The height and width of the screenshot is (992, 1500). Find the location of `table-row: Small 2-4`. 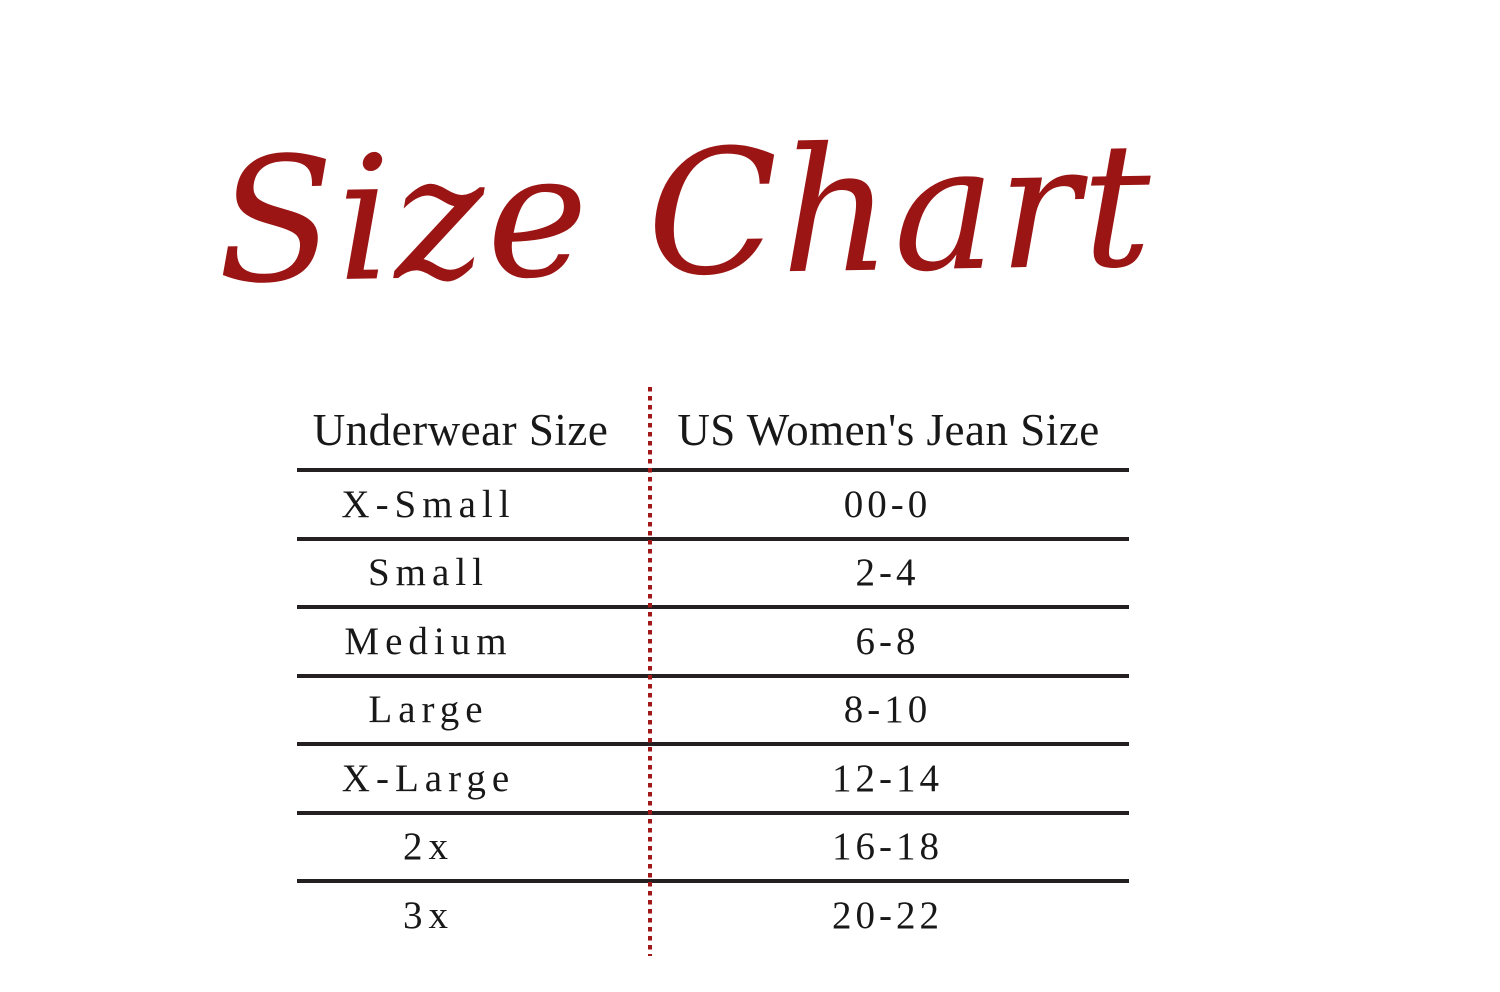

table-row: Small 2-4 is located at coordinates (713, 571).